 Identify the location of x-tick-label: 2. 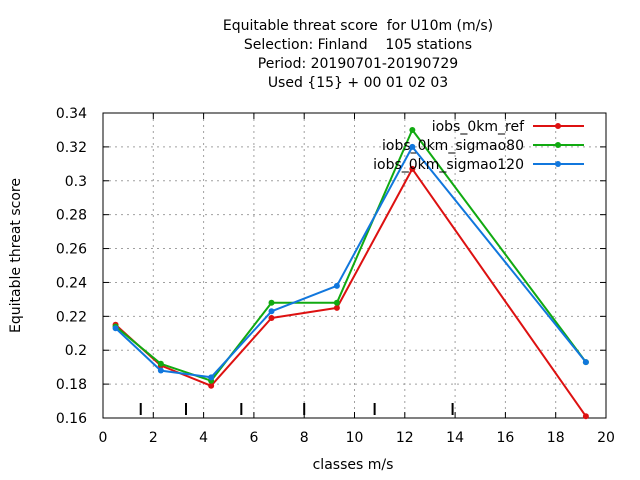
(153, 438).